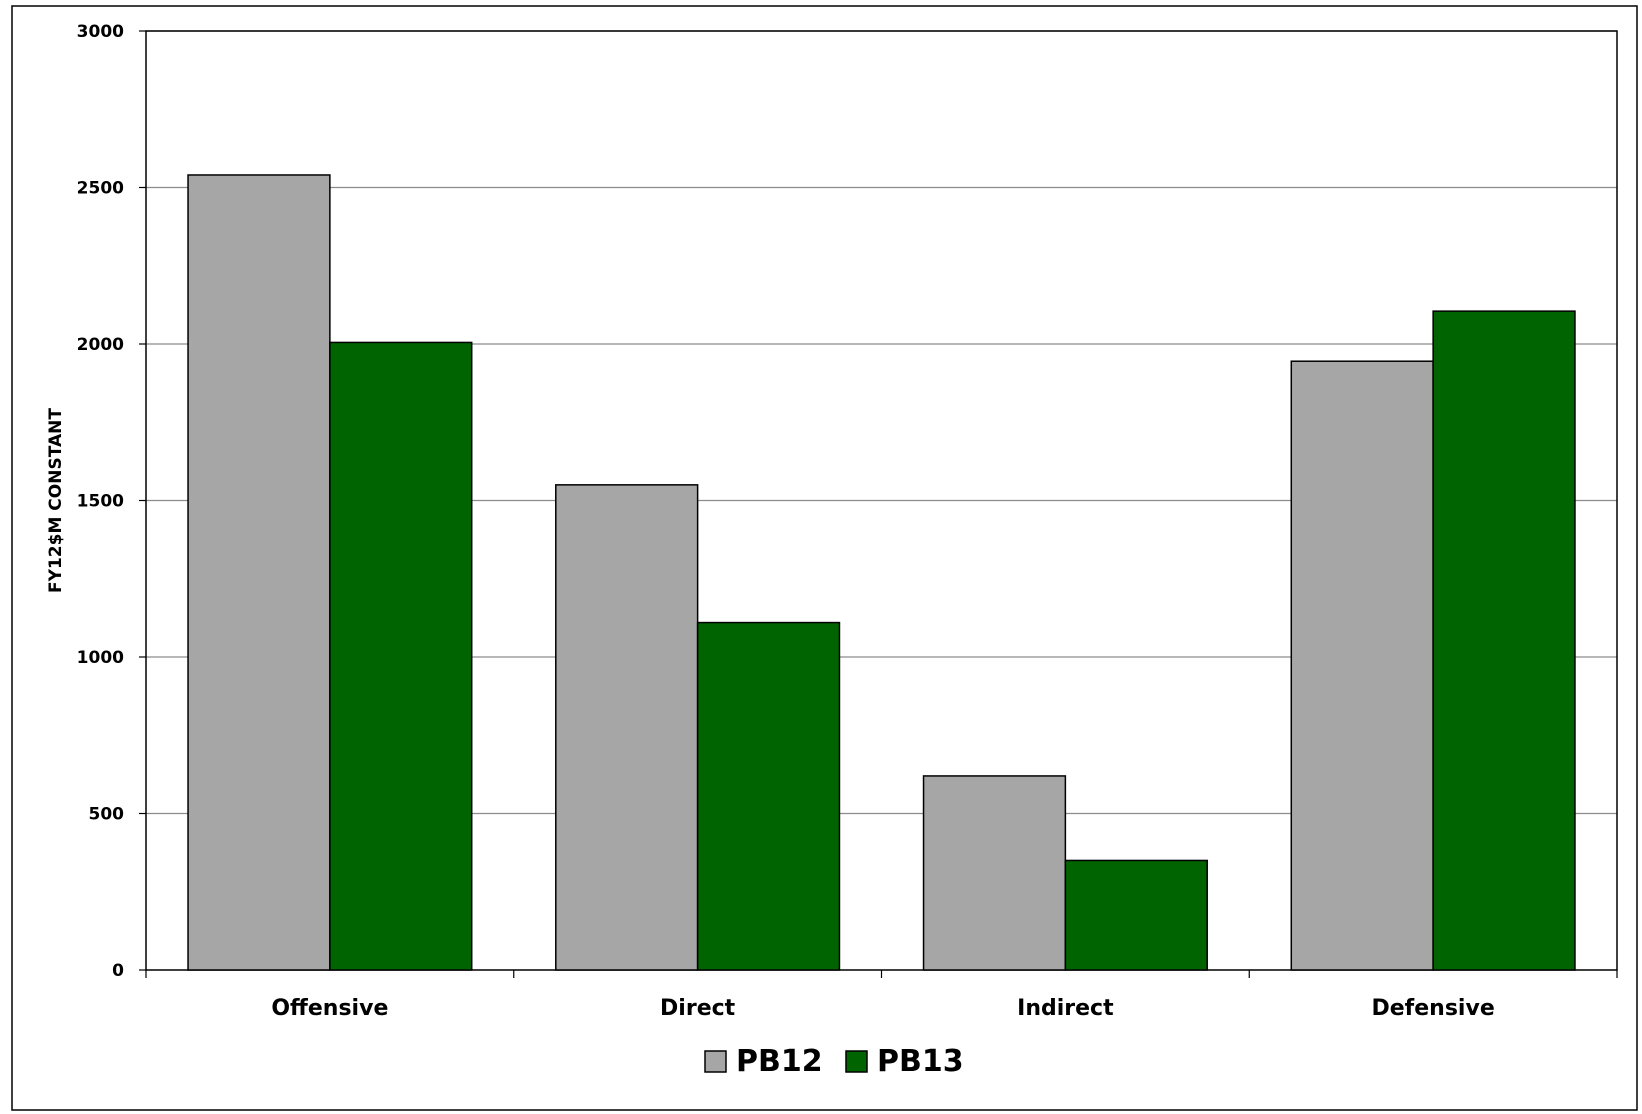 Image resolution: width=1642 pixels, height=1114 pixels. Describe the element at coordinates (1504, 640) in the screenshot. I see `bar-pb13-defensive` at that location.